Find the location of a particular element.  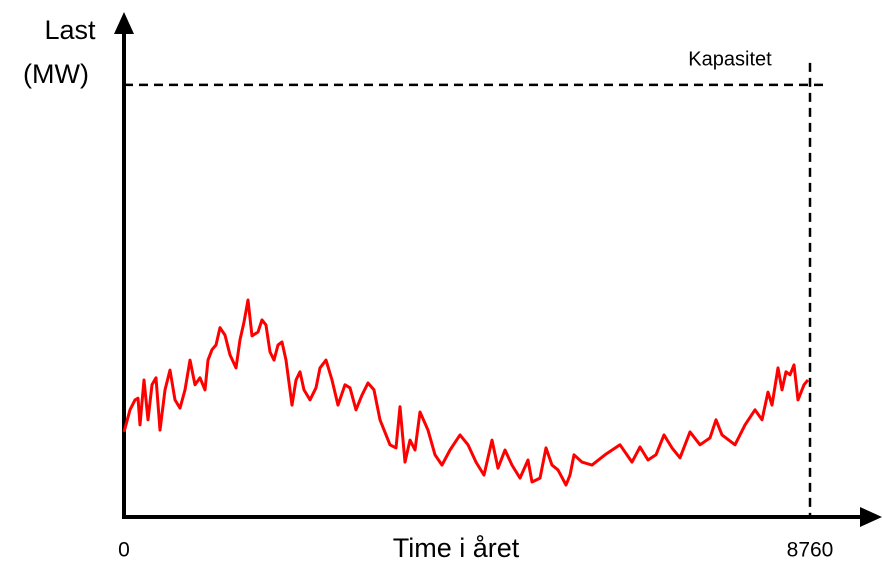

y-axis-label: (MW) is located at coordinates (56, 74).